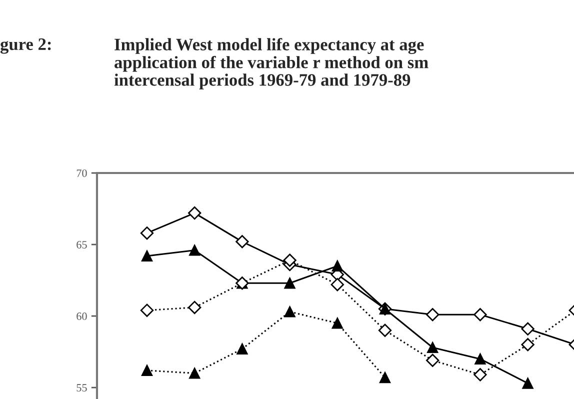 This screenshot has width=574, height=399. Describe the element at coordinates (81, 316) in the screenshot. I see `y-tick-label: 60` at that location.